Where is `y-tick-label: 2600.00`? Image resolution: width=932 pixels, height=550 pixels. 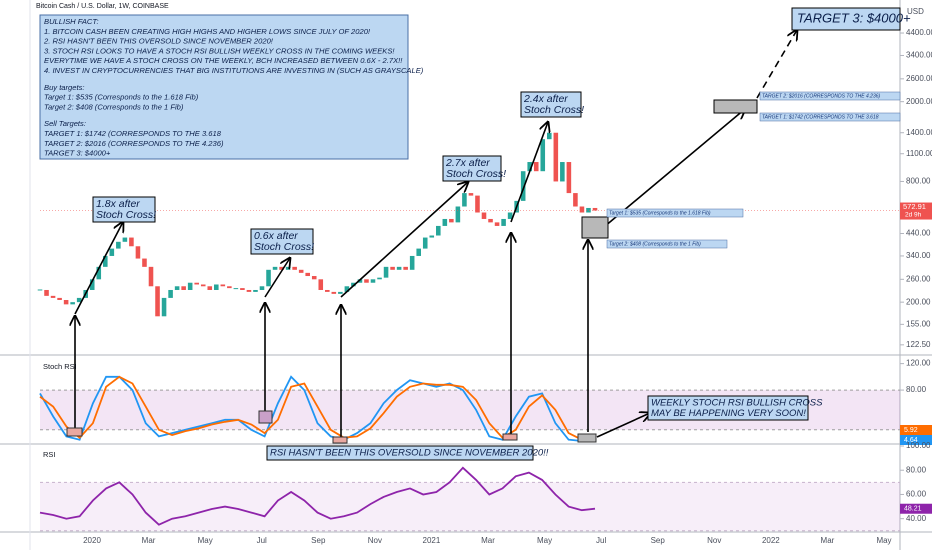
y-tick-label: 2600.00 is located at coordinates (919, 78).